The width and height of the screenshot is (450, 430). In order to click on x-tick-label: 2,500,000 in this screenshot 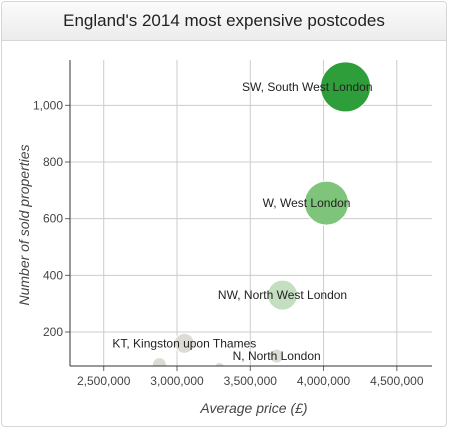, I will do `click(104, 381)`.